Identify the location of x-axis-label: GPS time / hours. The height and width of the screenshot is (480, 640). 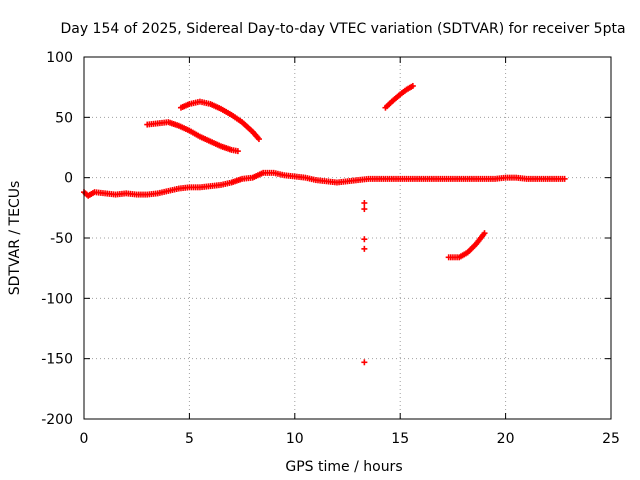
(343, 467).